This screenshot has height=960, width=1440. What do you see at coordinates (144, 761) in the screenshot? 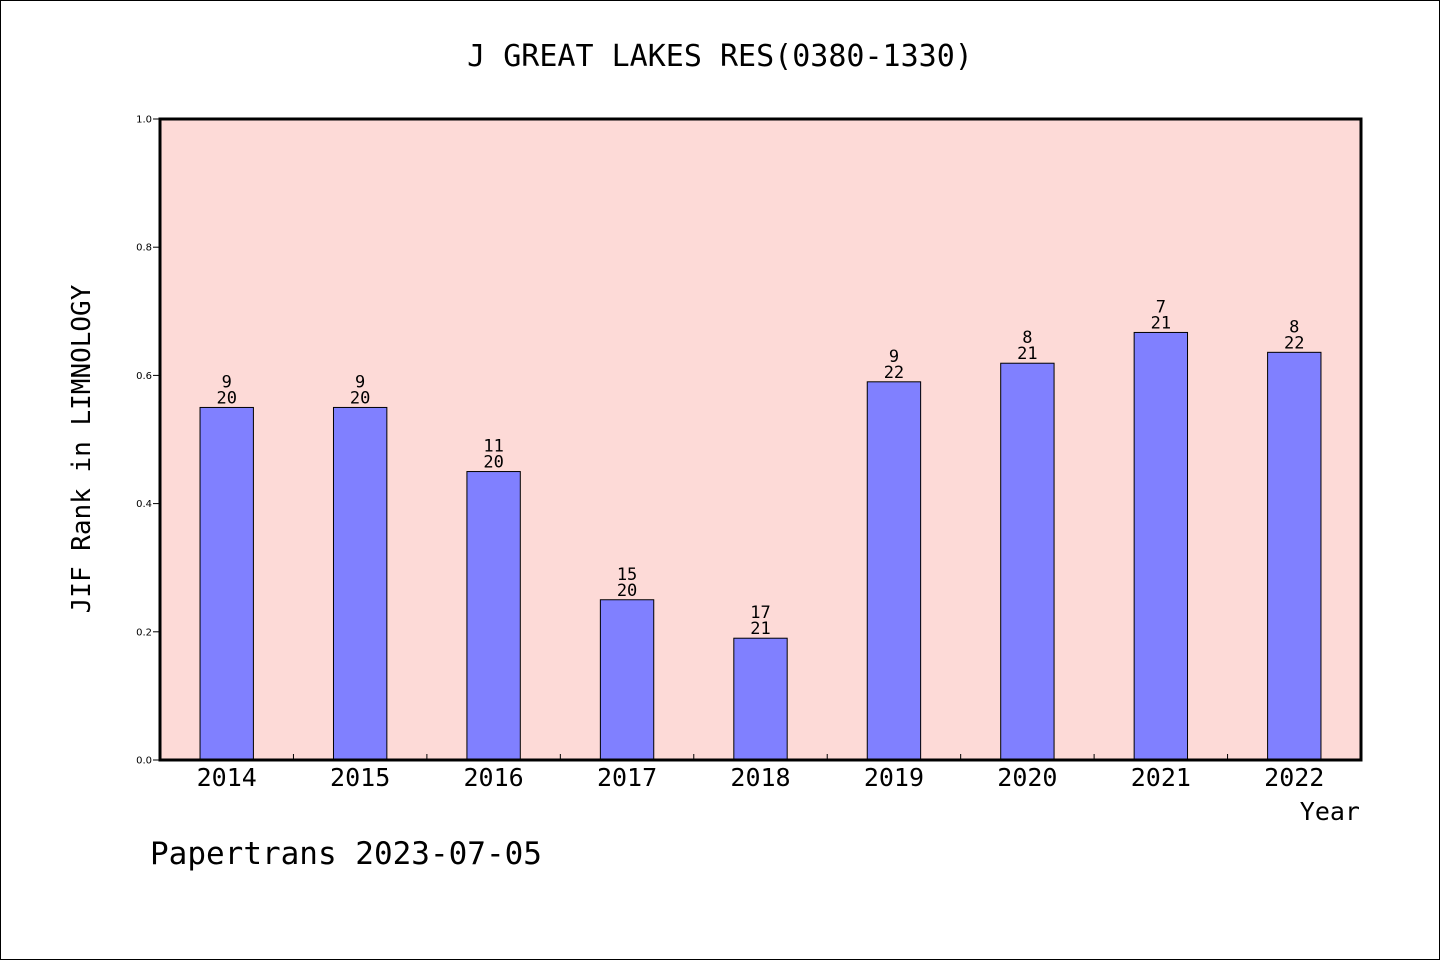
I see `y-tick-label: 0.0` at bounding box center [144, 761].